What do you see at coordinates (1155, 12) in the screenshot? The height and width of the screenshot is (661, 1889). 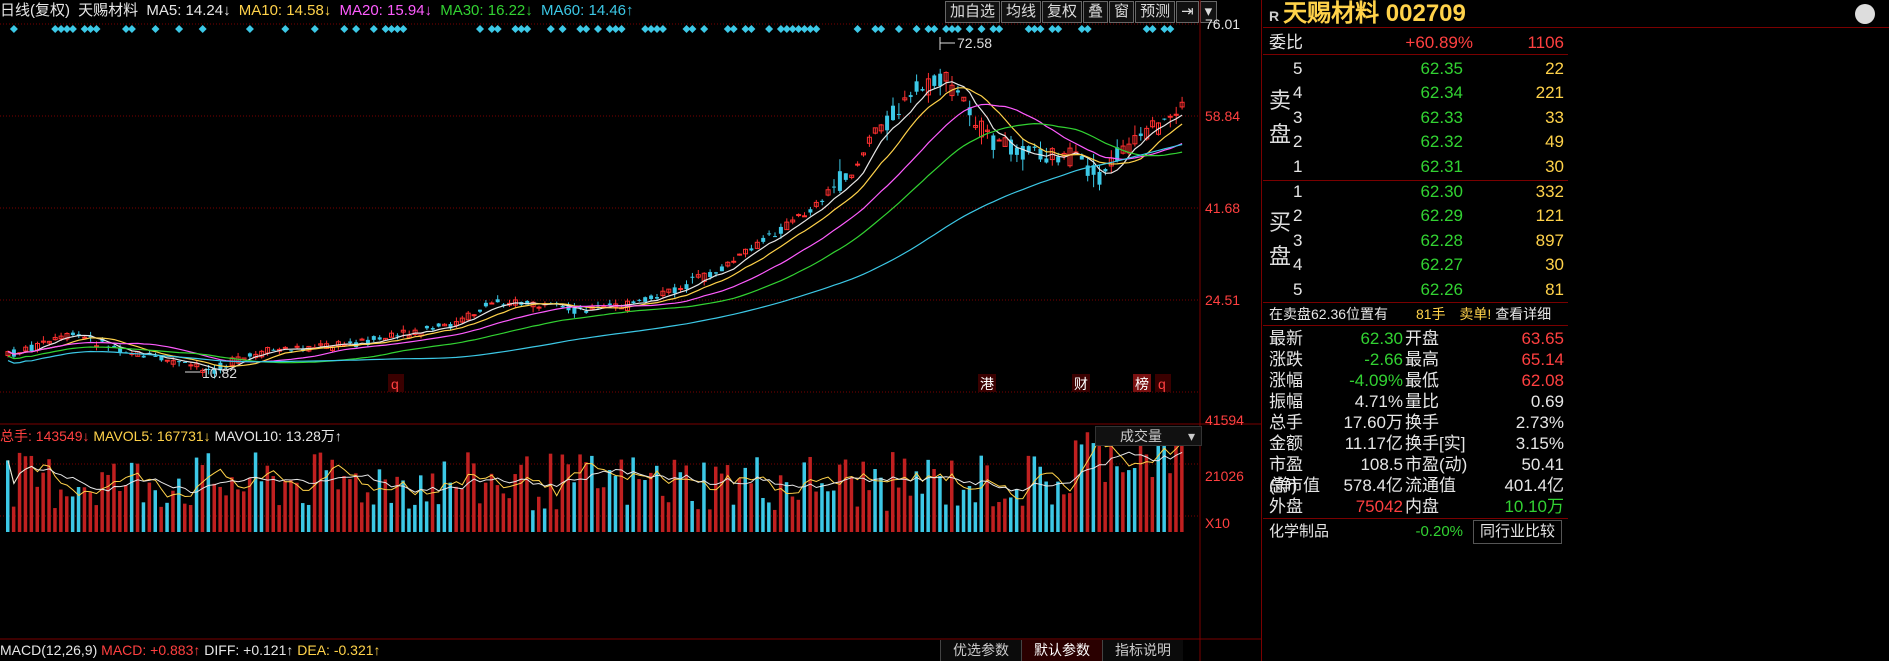 I see `forecast-button: 预测` at bounding box center [1155, 12].